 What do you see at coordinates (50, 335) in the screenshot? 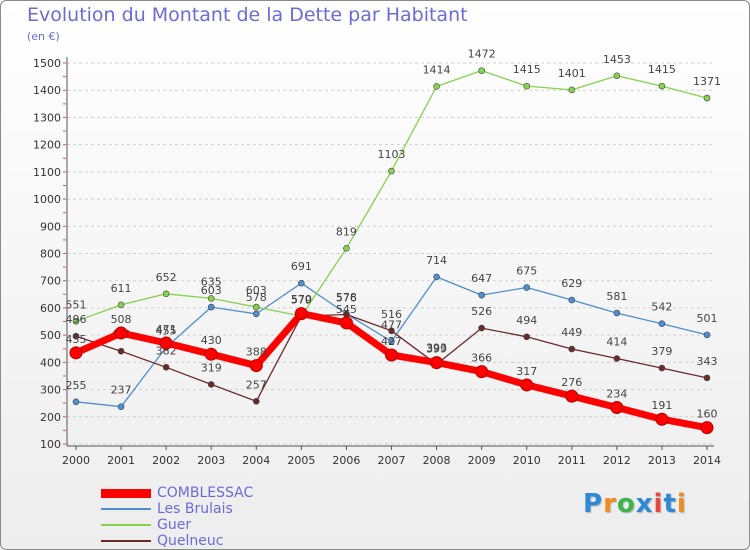
I see `y-tick-label: 500` at bounding box center [50, 335].